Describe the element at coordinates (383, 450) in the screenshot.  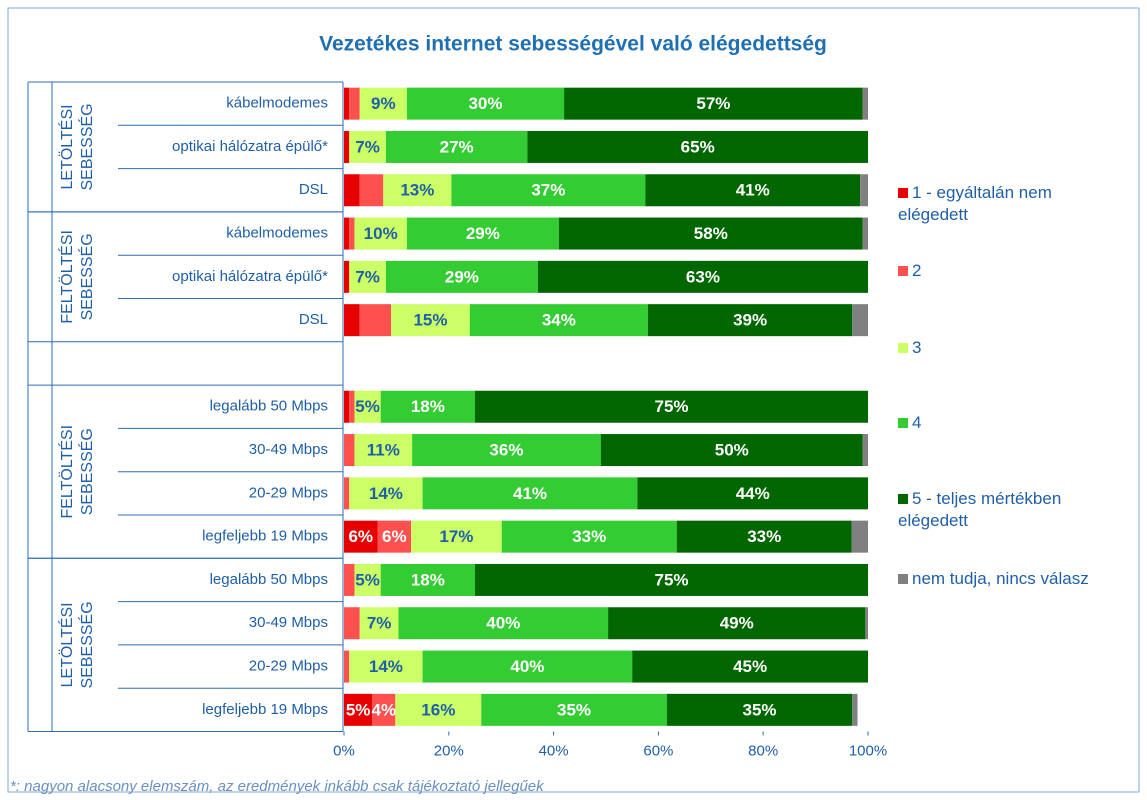
I see `data-label: 11%` at that location.